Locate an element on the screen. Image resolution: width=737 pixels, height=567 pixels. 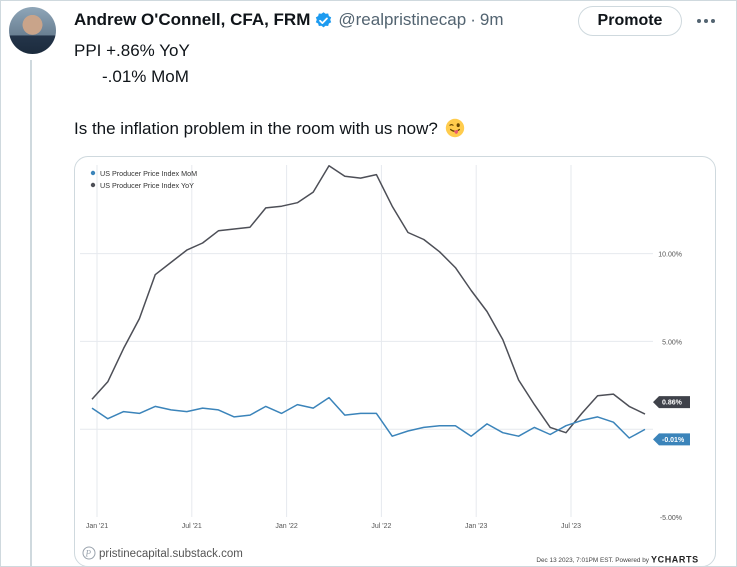
avatar is located at coordinates (32, 30).